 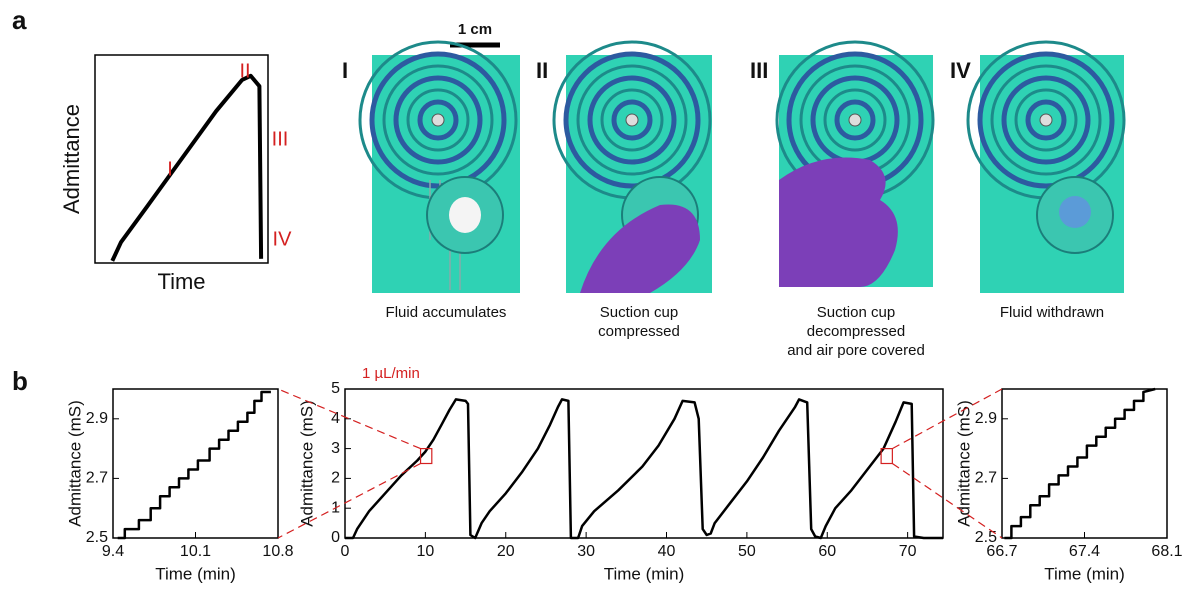 I want to click on y-tick-label: 3, so click(x=335, y=448).